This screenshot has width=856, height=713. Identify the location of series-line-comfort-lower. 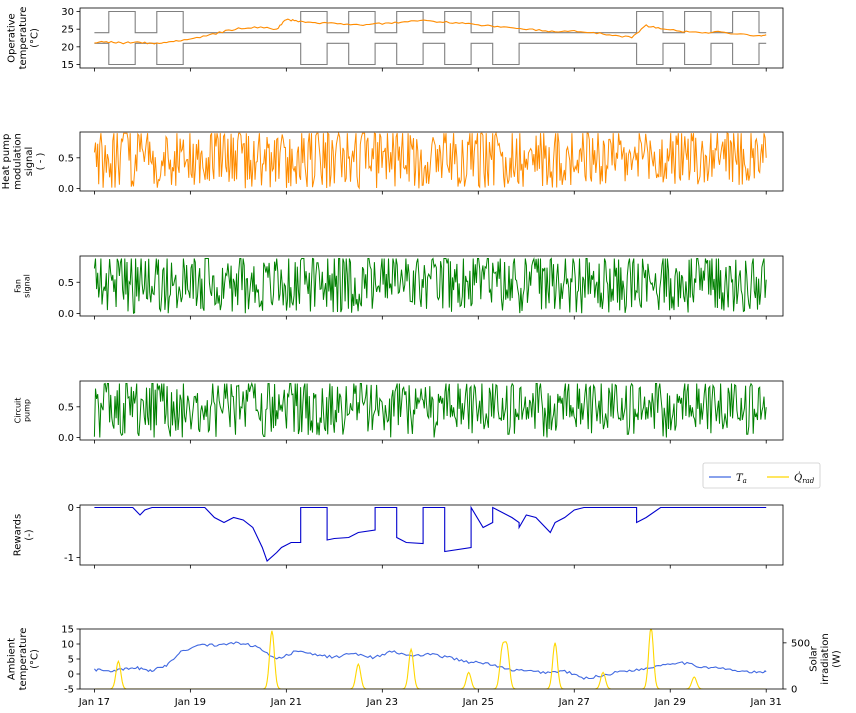
(430, 54).